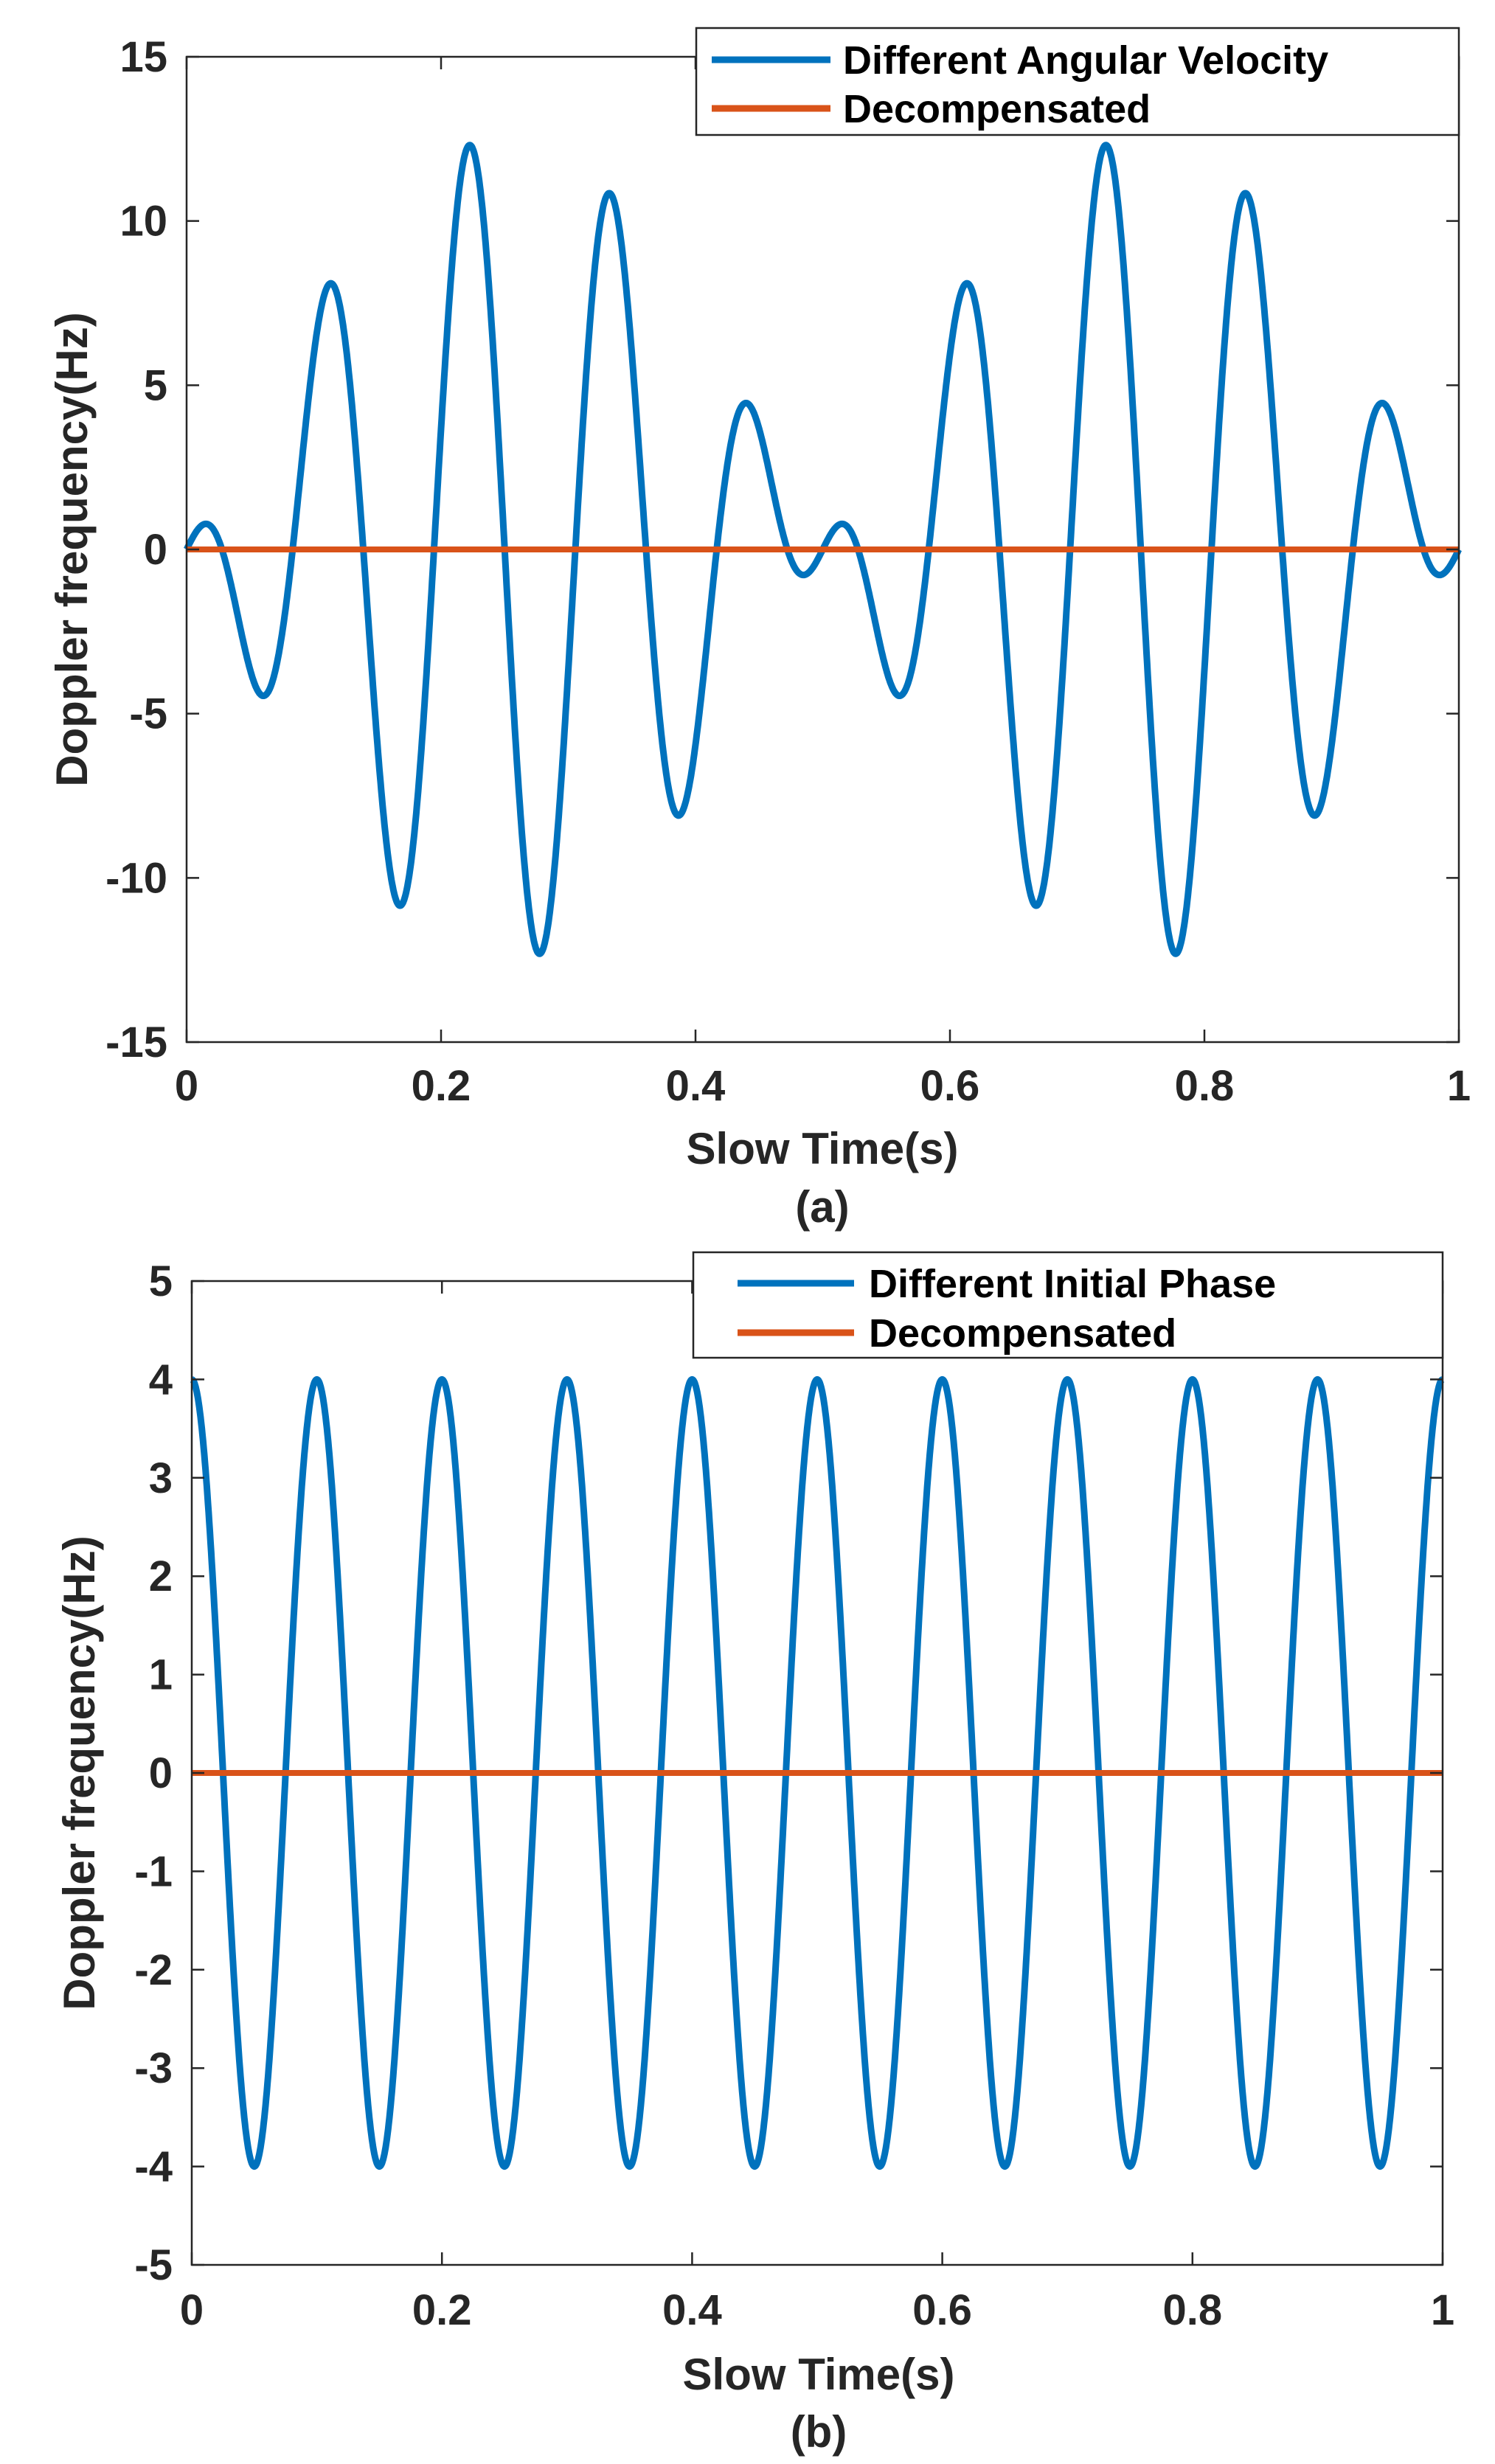 The image size is (1495, 2464). I want to click on panel-a-xlabel: Slow Time(s), so click(823, 1148).